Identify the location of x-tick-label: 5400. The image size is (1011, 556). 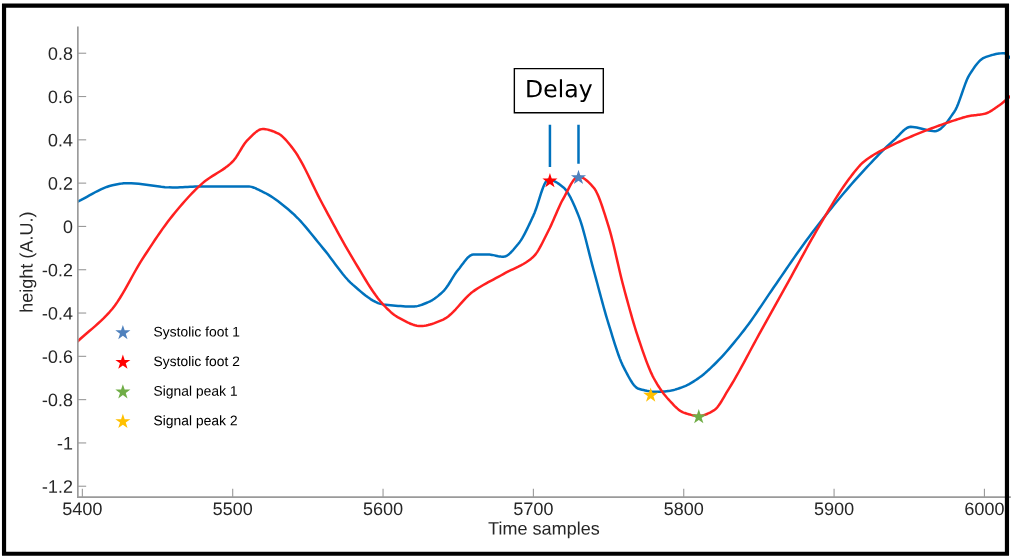
(82, 509).